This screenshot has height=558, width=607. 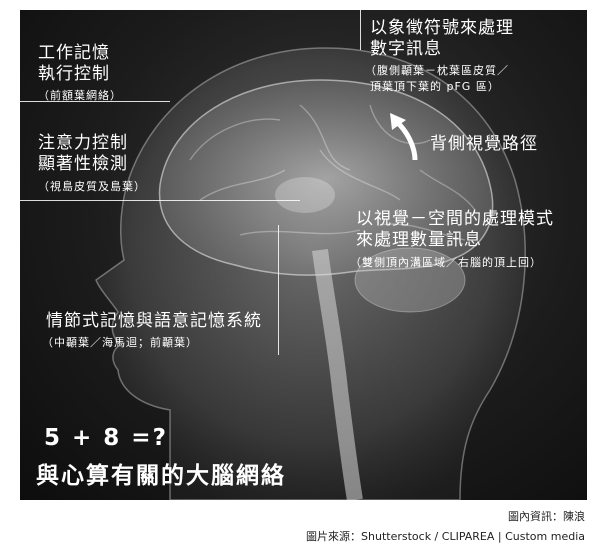 What do you see at coordinates (106, 438) in the screenshot?
I see `equation: 5 + 8 =?` at bounding box center [106, 438].